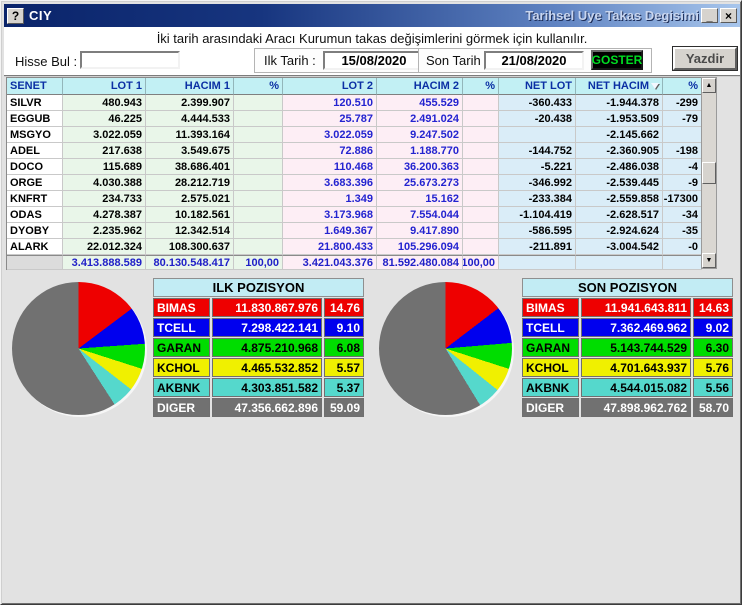 This screenshot has height=605, width=742. I want to click on value-cell: -2.559.858, so click(619, 199).